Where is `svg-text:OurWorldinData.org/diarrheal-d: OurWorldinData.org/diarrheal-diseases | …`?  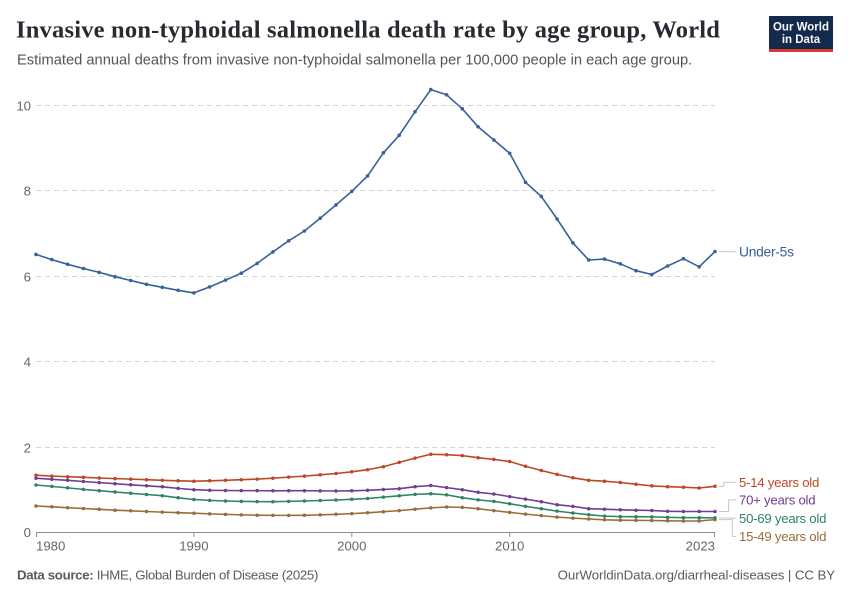 svg-text:OurWorldinData.org/diarrheal-d: OurWorldinData.org/diarrheal-diseases | … is located at coordinates (697, 574).